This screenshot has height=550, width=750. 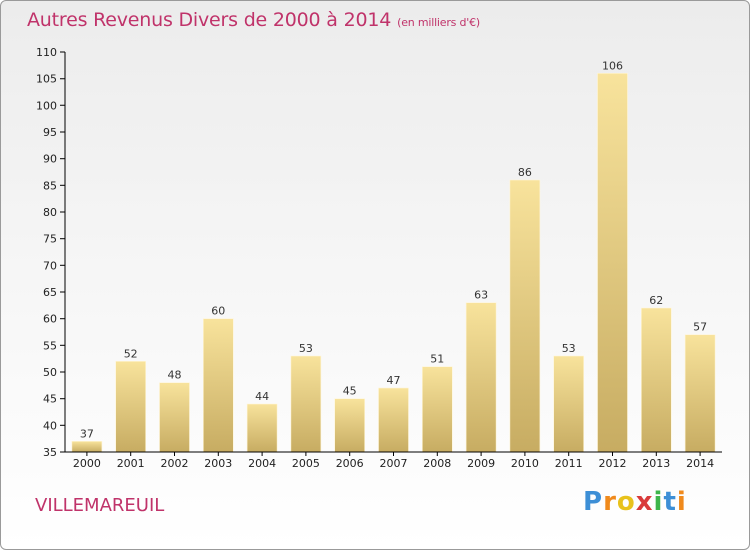 What do you see at coordinates (656, 380) in the screenshot?
I see `bar-2013` at bounding box center [656, 380].